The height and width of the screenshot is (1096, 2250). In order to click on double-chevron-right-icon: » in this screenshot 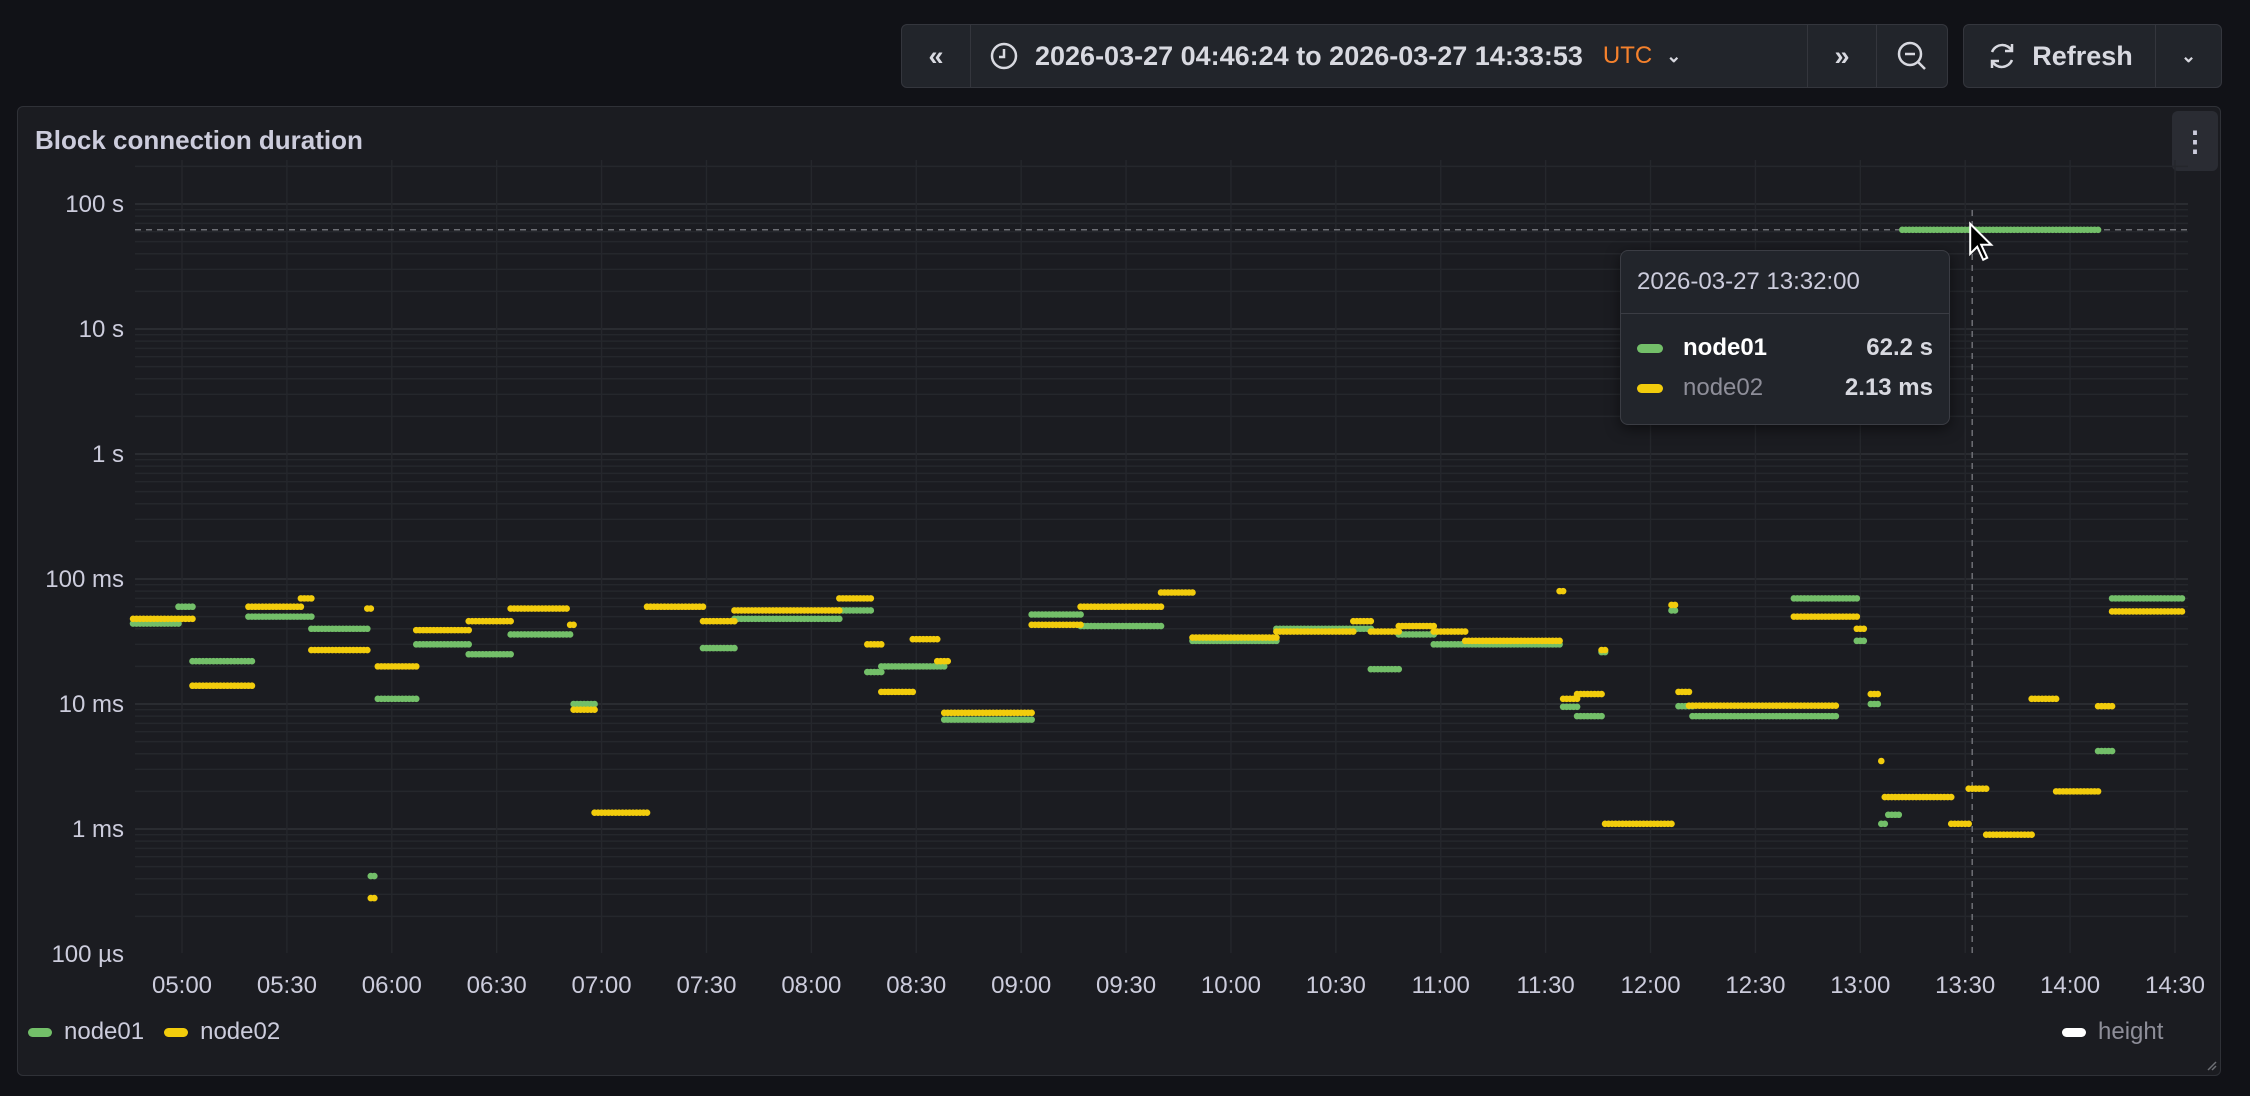, I will do `click(1842, 55)`.